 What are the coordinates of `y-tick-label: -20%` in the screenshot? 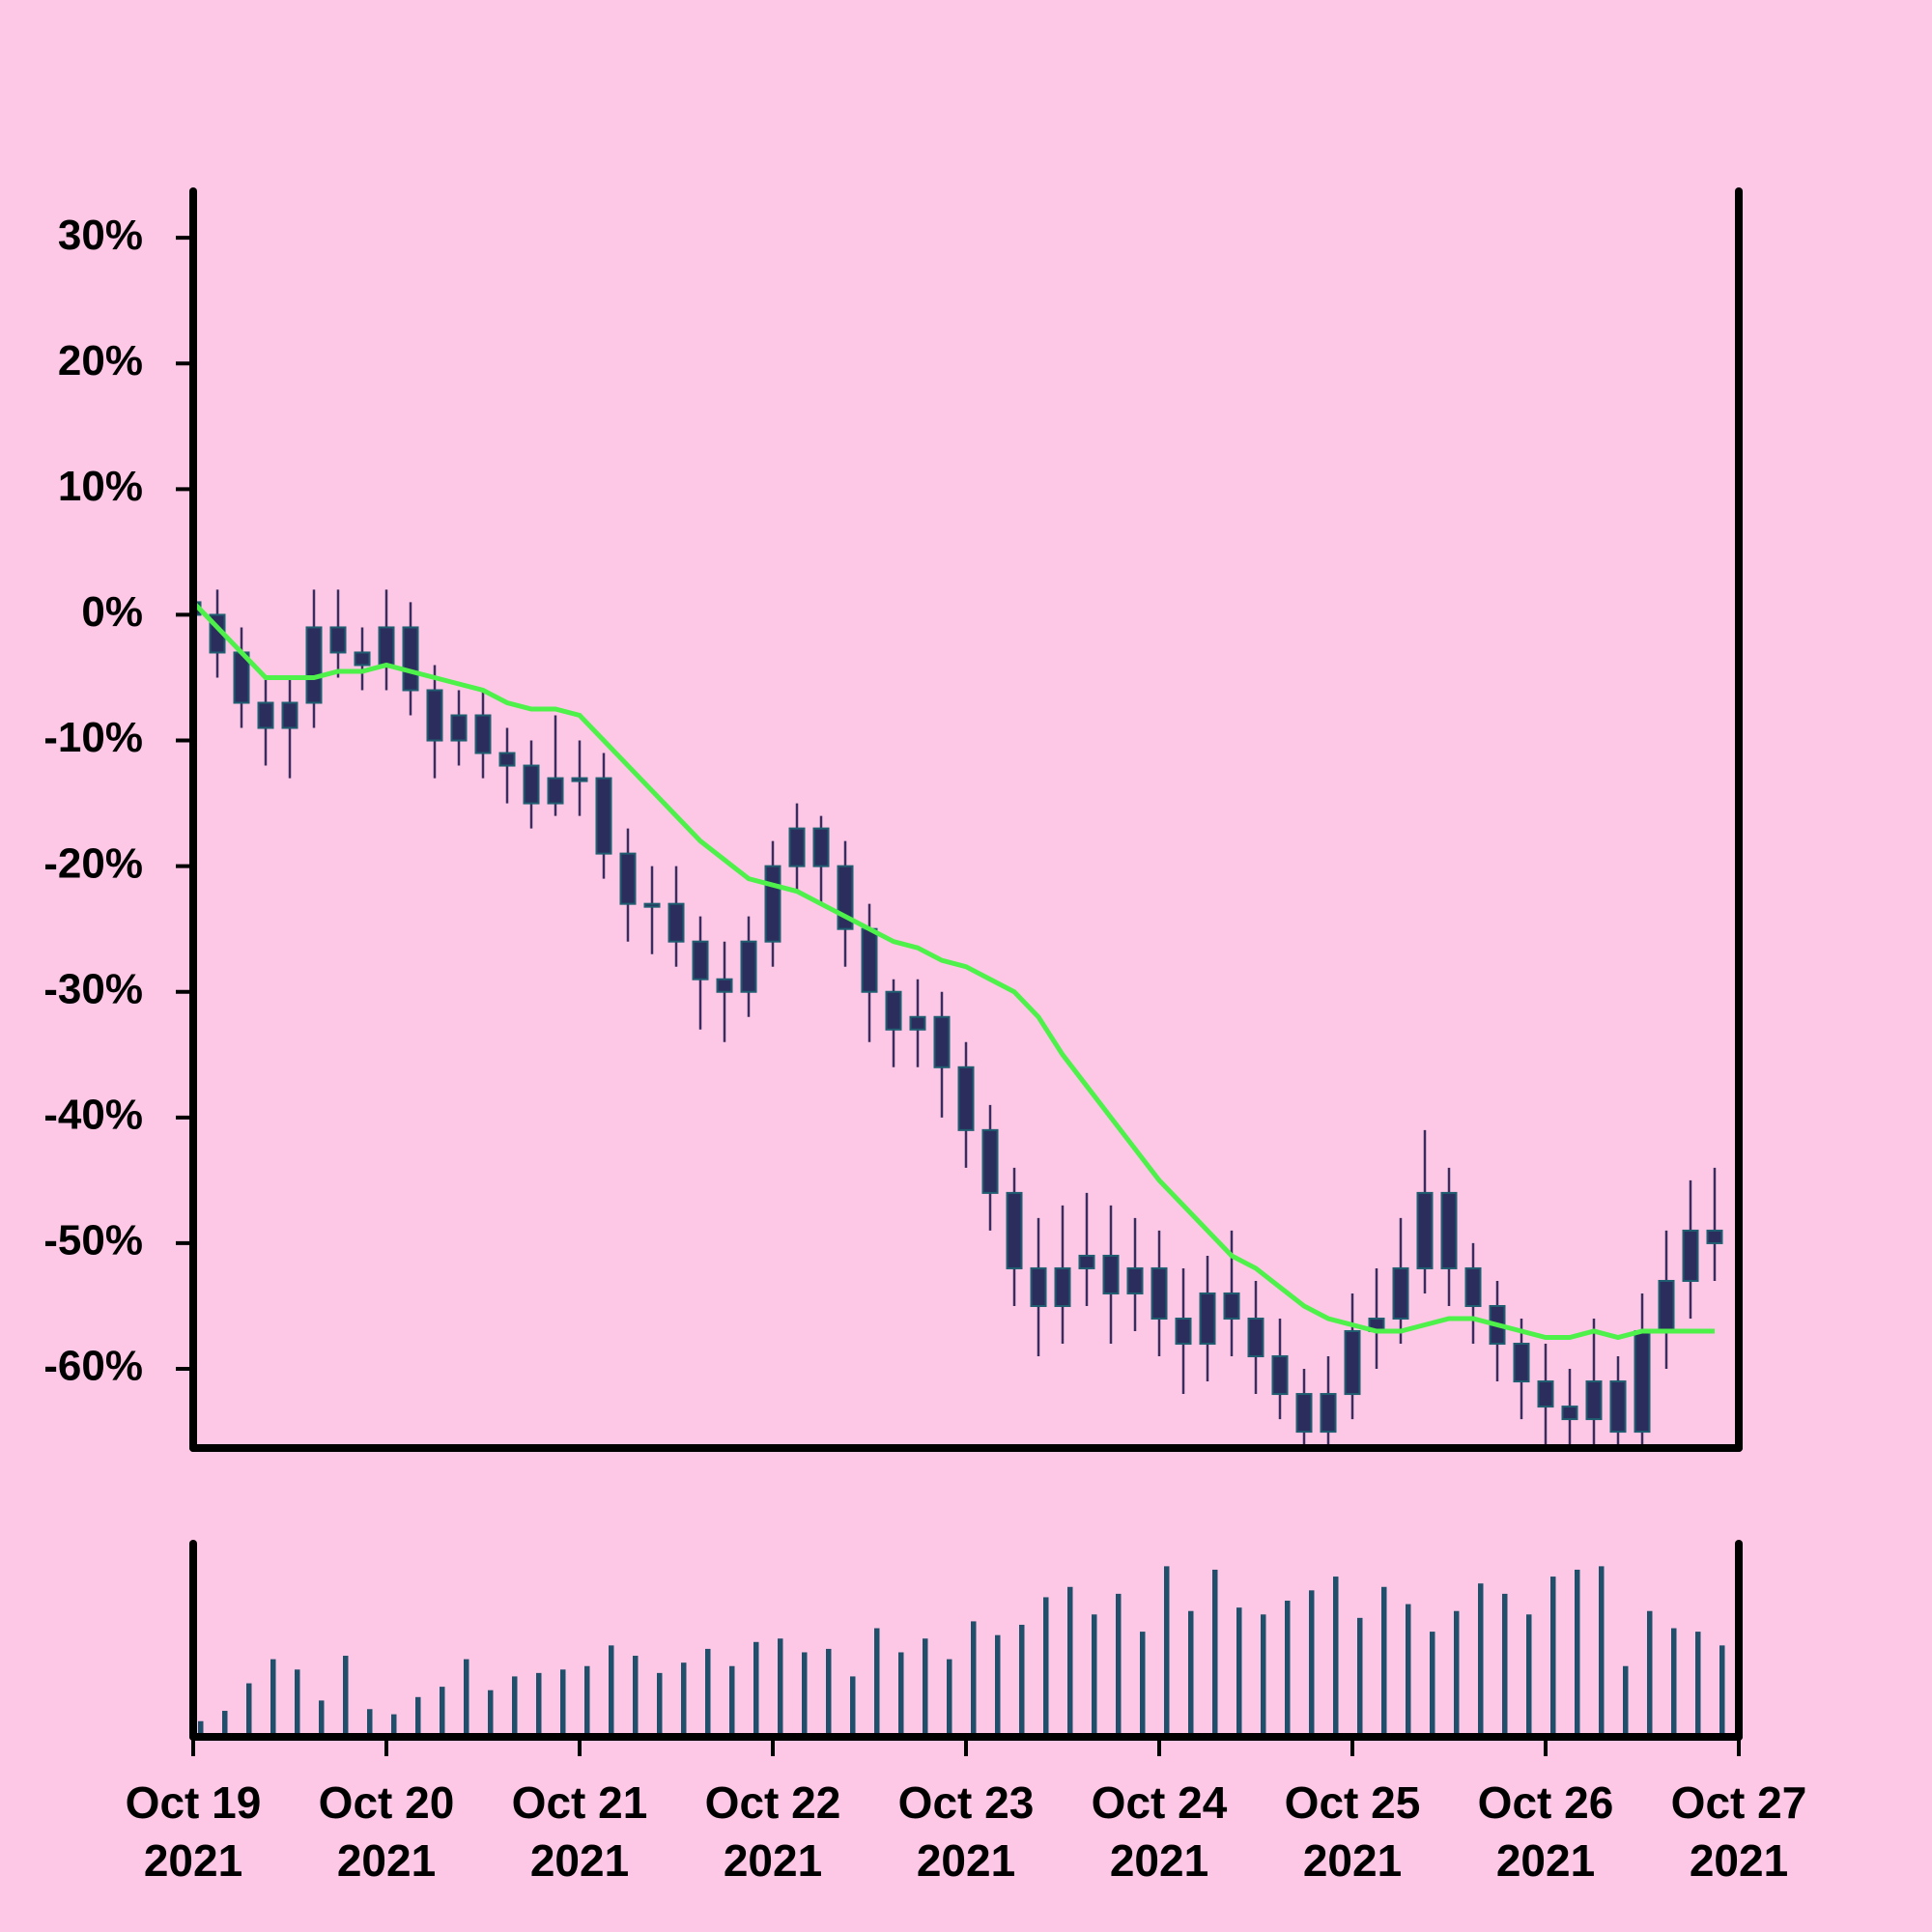 It's located at (93, 863).